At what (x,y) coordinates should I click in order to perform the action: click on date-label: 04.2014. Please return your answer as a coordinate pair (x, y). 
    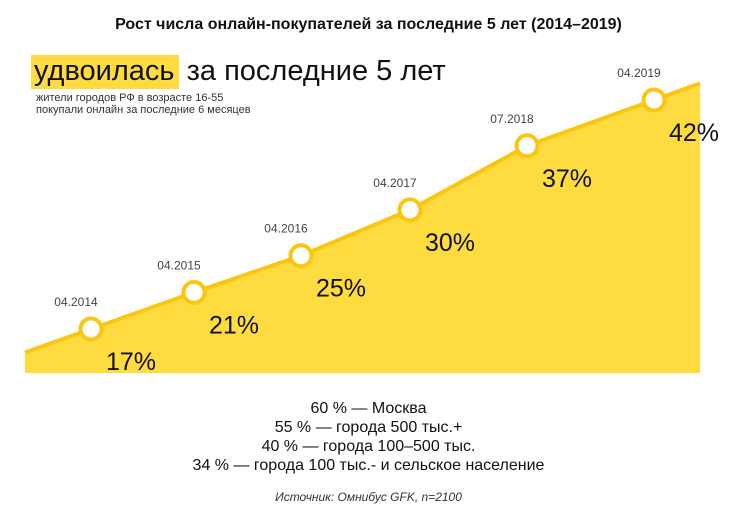
    Looking at the image, I should click on (76, 302).